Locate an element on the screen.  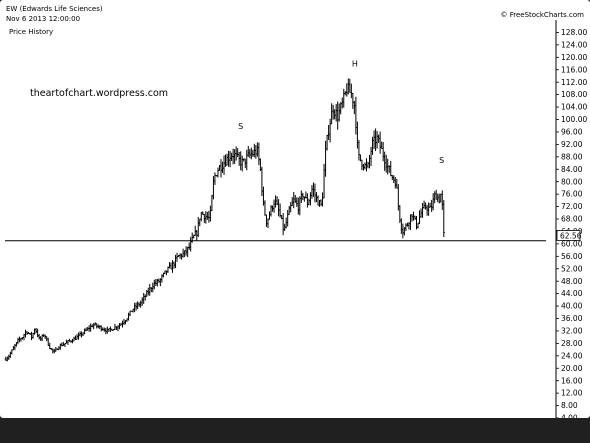
y-tick-label: 92.00 is located at coordinates (572, 144).